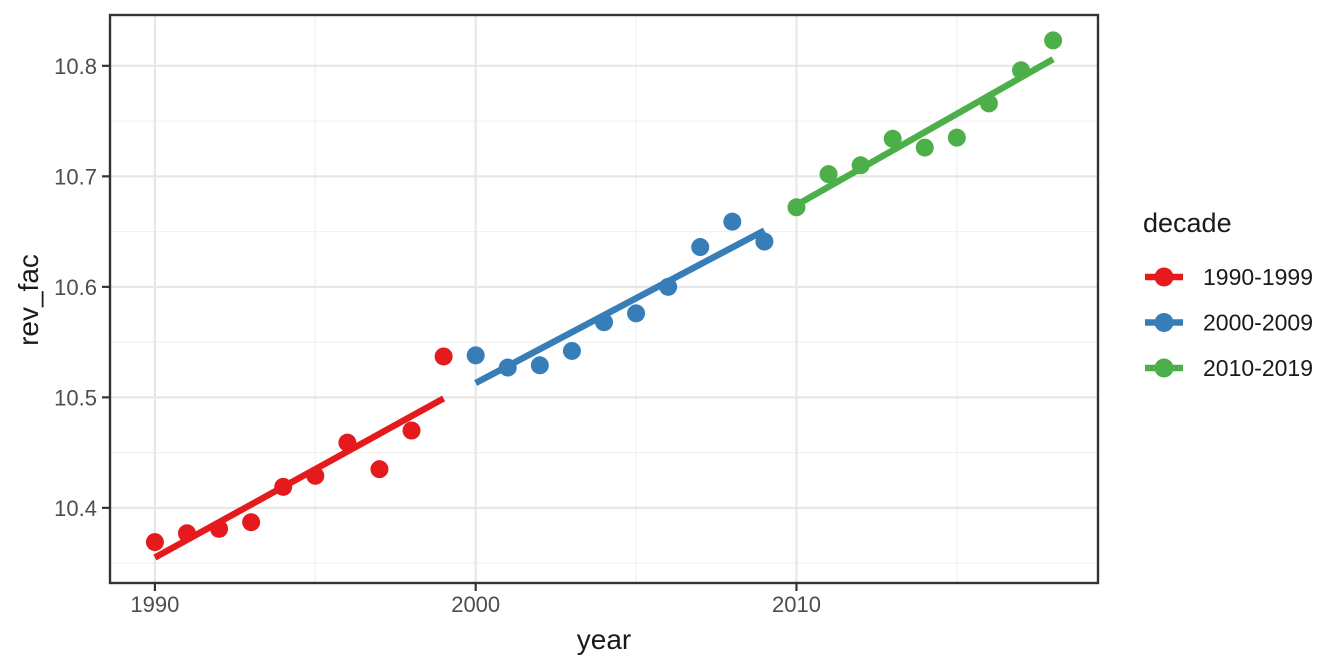 The image size is (1344, 672). What do you see at coordinates (75, 287) in the screenshot?
I see `y-tick-label-10.6: 10.6` at bounding box center [75, 287].